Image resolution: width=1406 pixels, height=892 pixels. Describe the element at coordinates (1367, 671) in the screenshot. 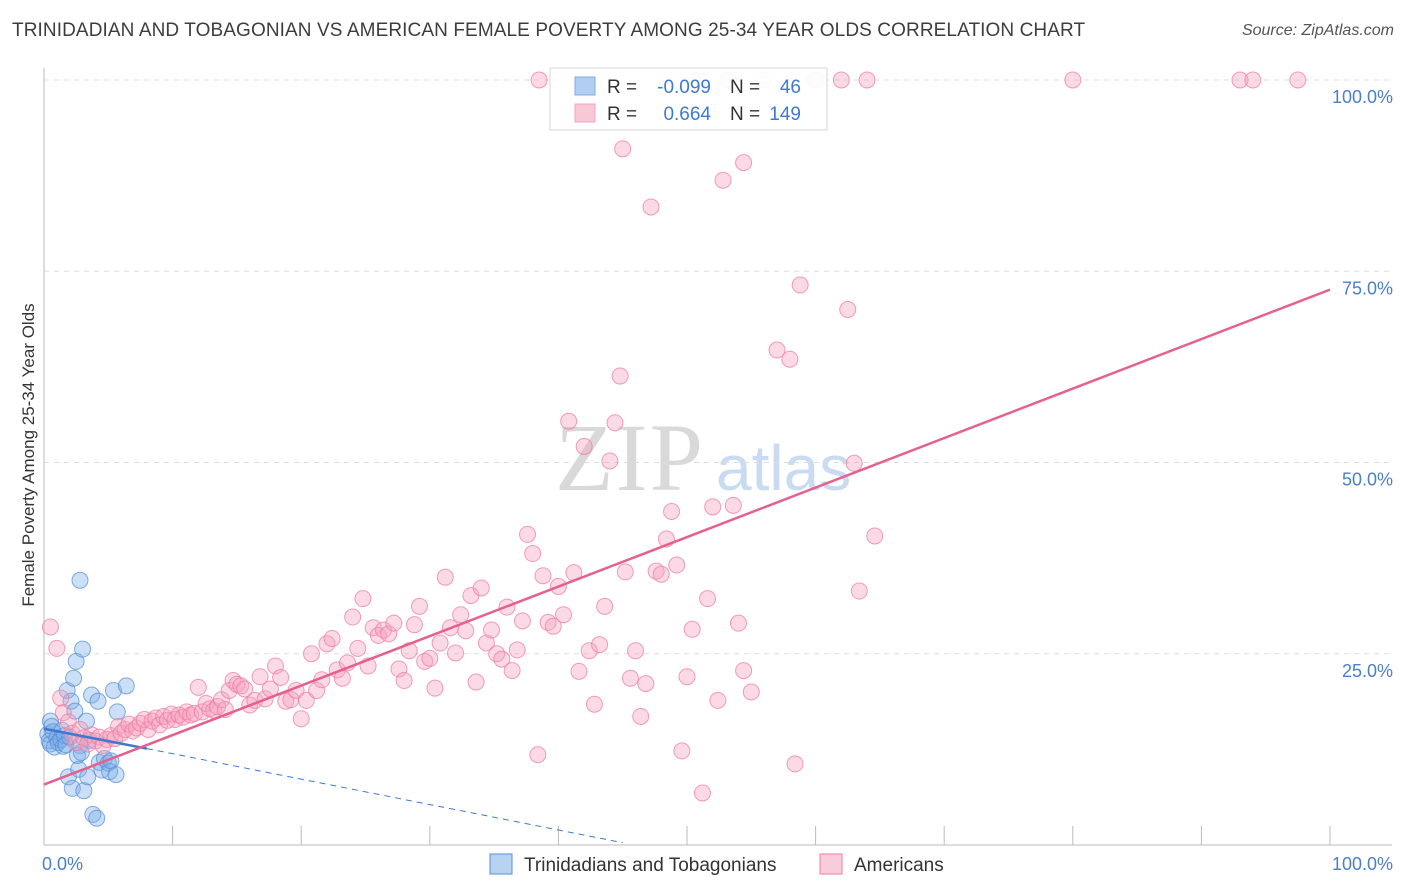

I see `y-tick-label-25: 25.0%` at that location.